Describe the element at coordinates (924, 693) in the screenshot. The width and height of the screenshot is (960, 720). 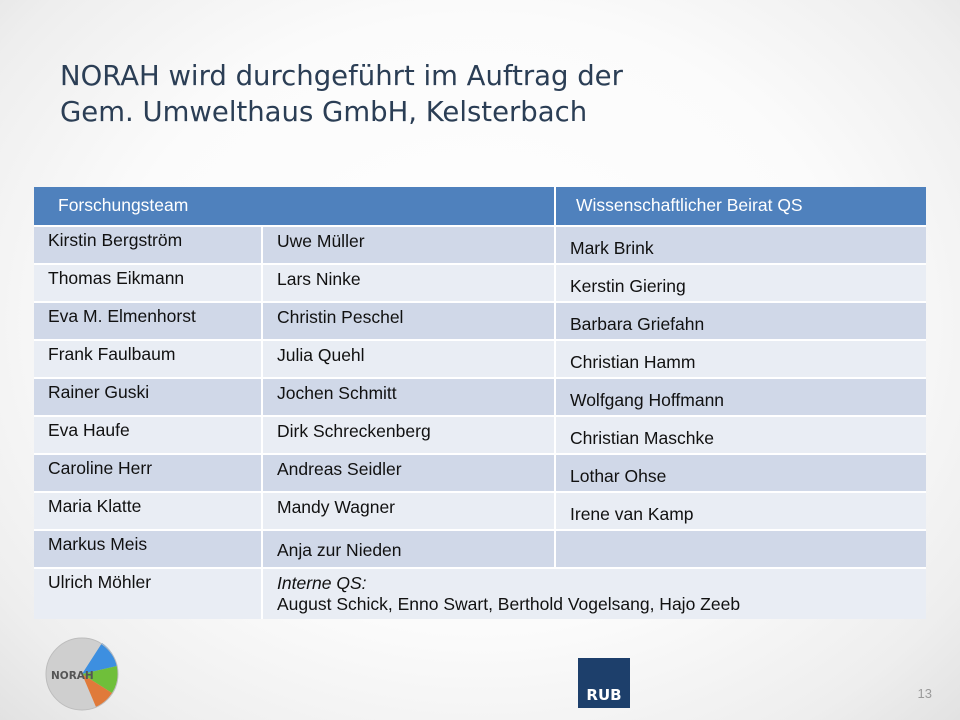
I see `page-number: 13` at that location.